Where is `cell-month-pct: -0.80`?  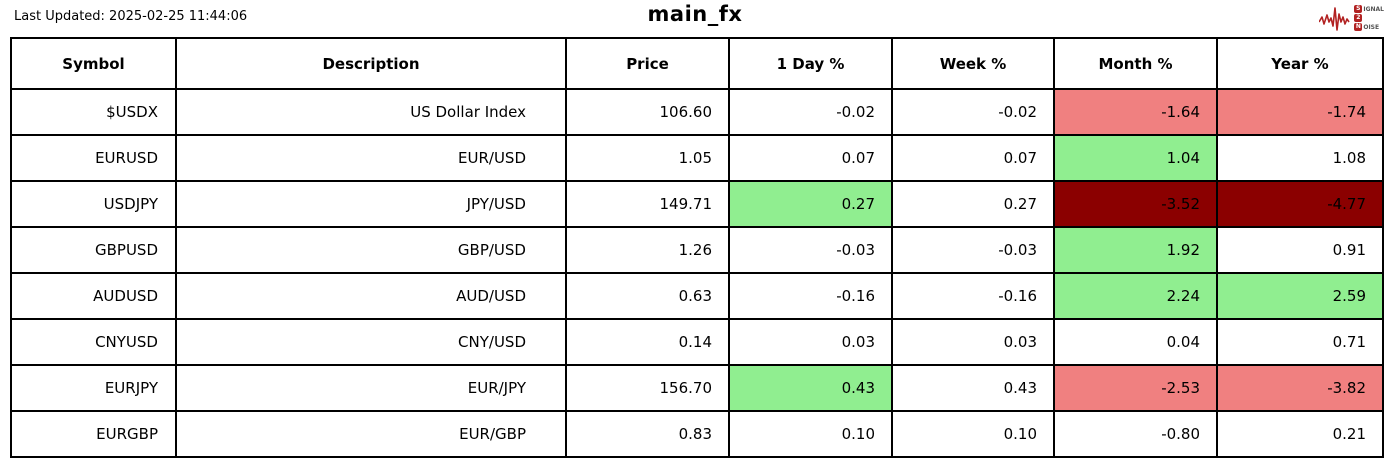 cell-month-pct: -0.80 is located at coordinates (1135, 434).